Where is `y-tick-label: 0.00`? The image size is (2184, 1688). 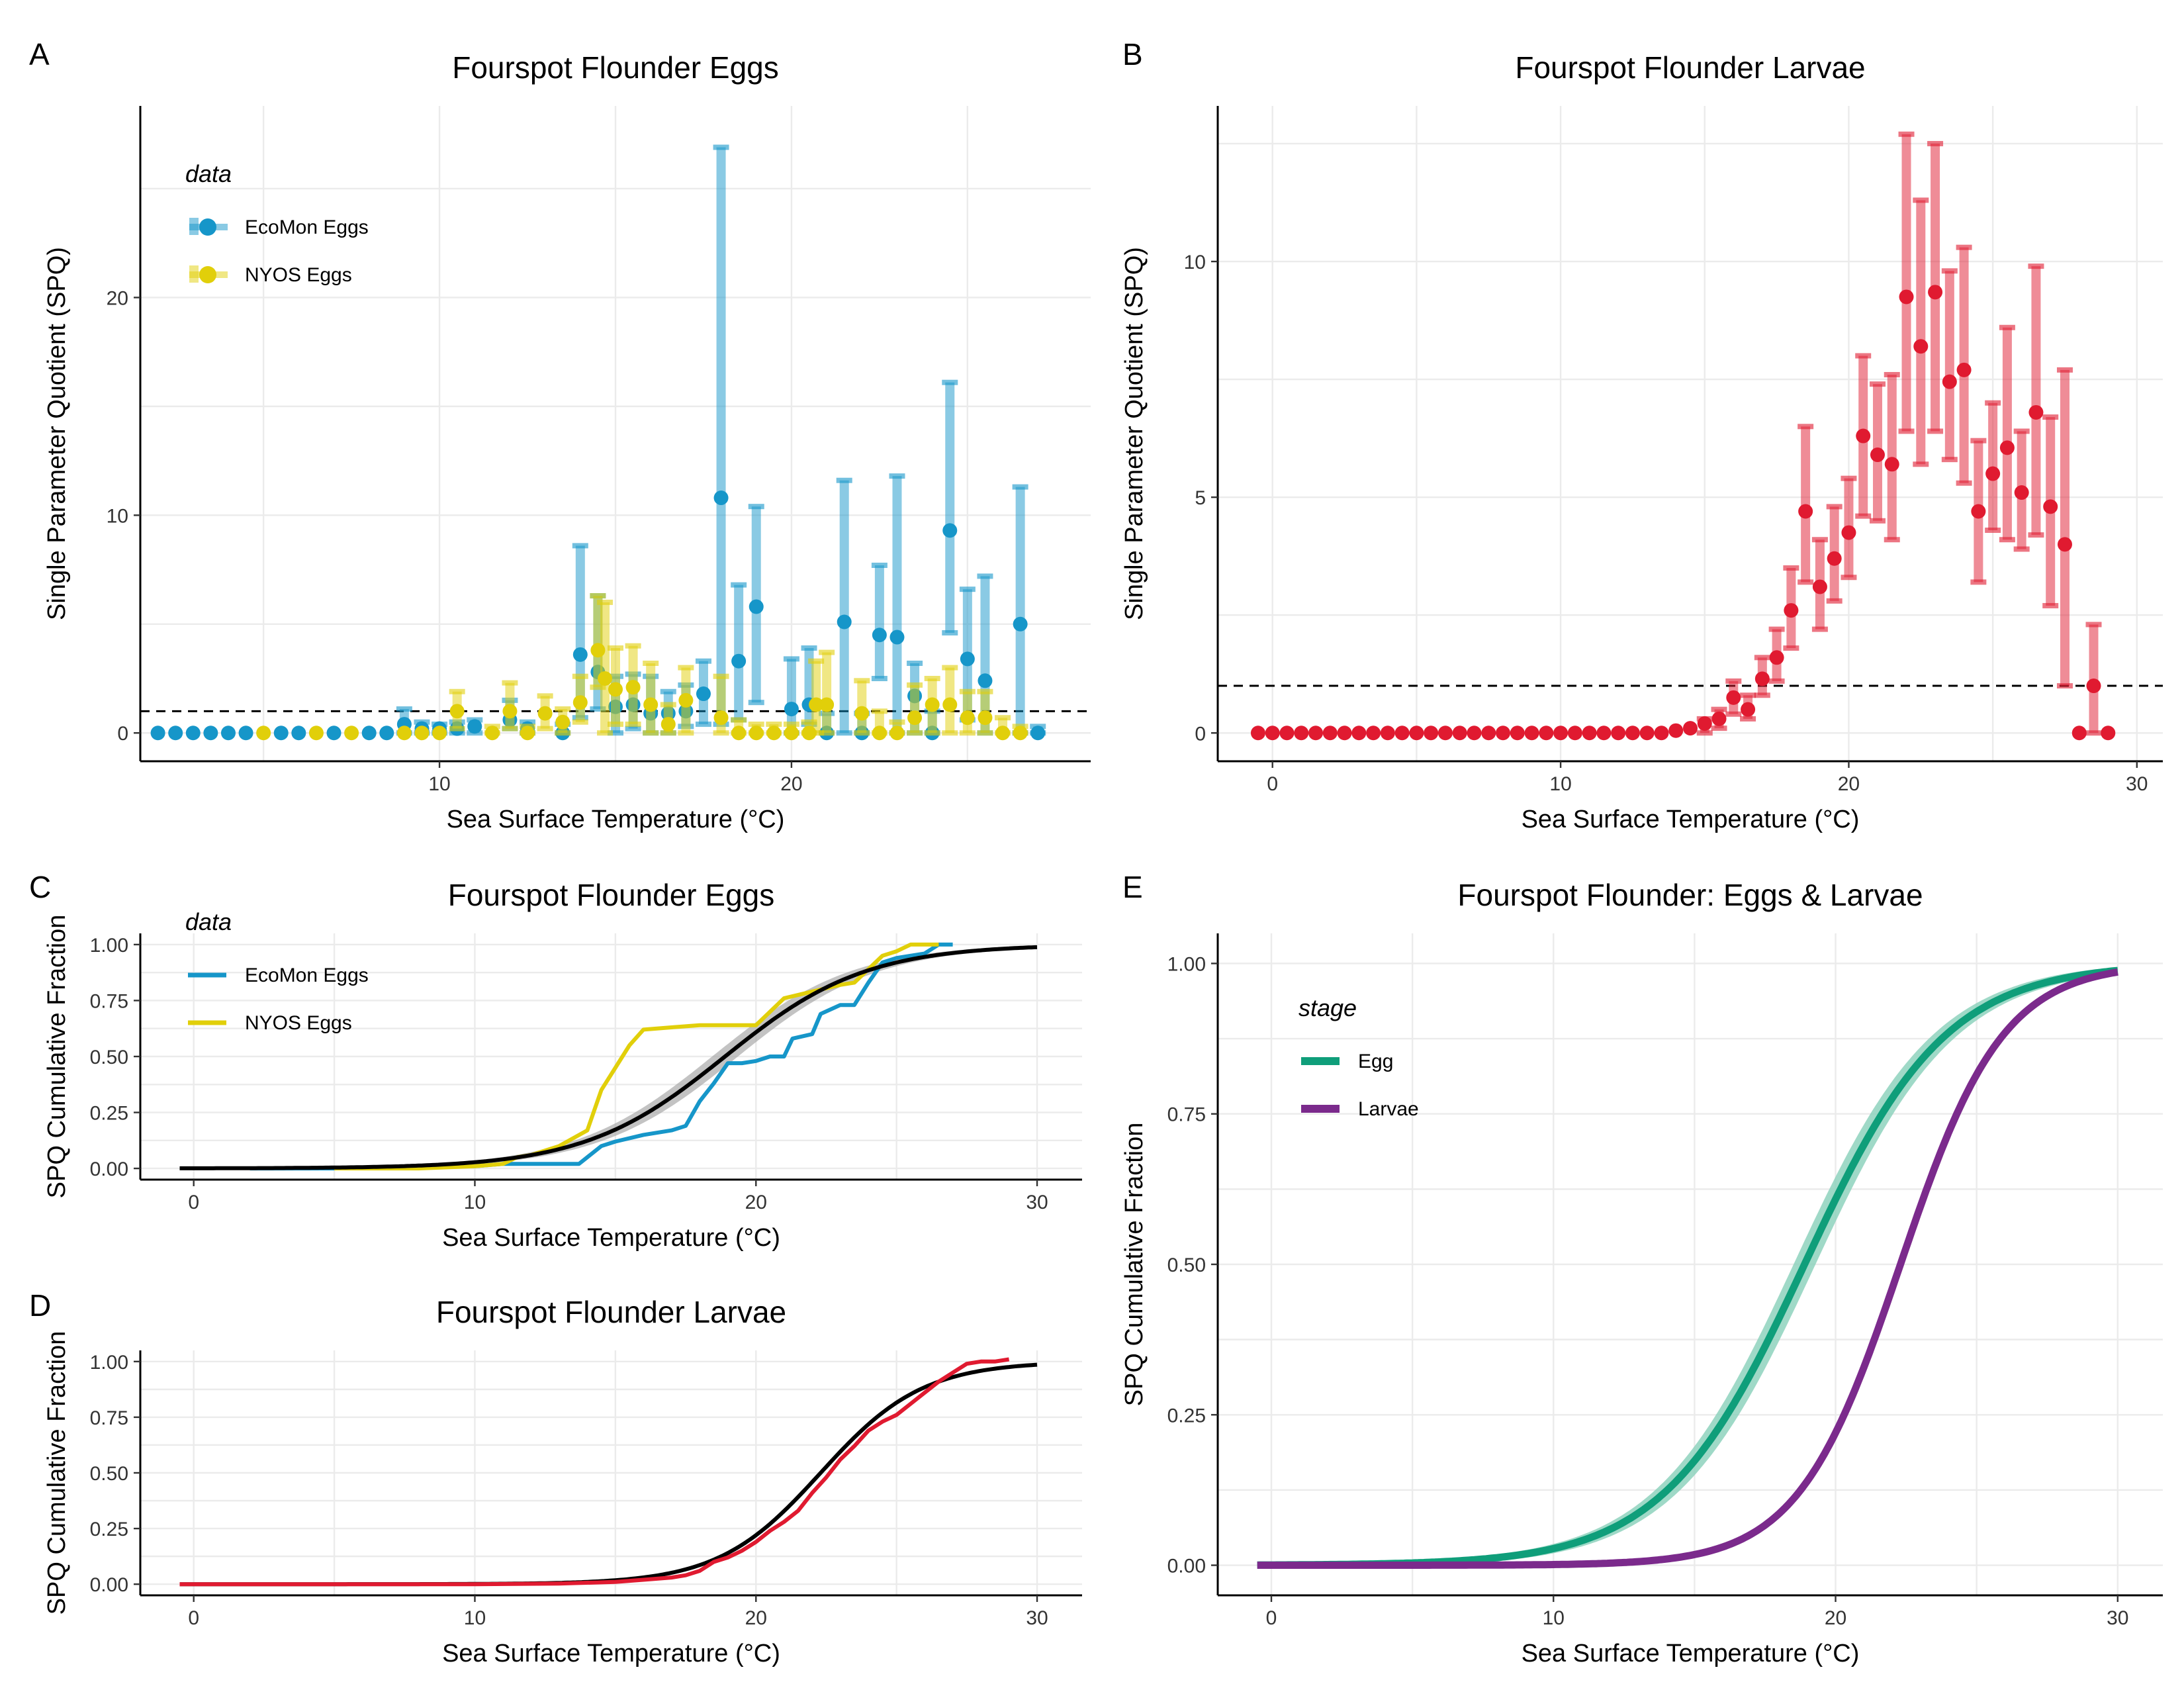 y-tick-label: 0.00 is located at coordinates (1186, 1566).